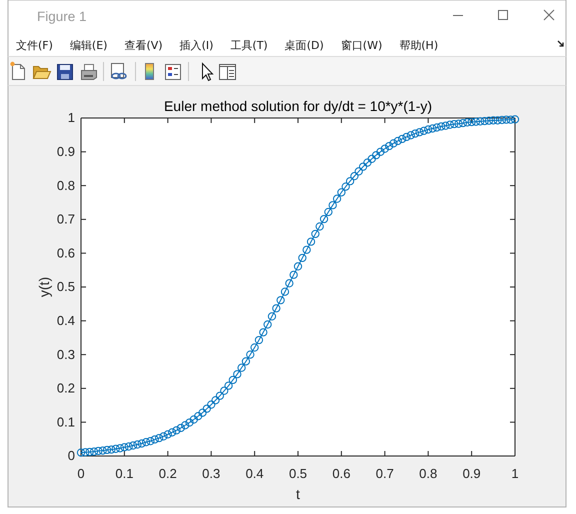  What do you see at coordinates (65, 185) in the screenshot?
I see `y-tick-label: 0.8` at bounding box center [65, 185].